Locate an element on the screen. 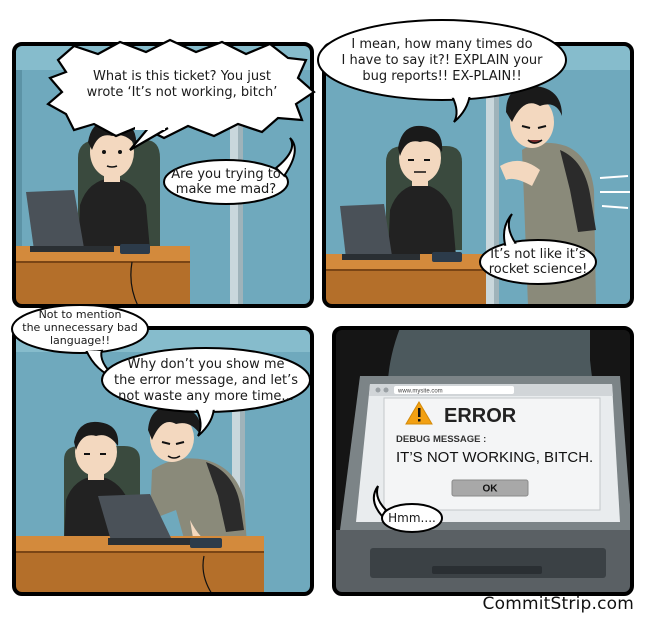 The height and width of the screenshot is (620, 650). speech-line: I have to say it?! EXPLAIN your is located at coordinates (442, 60).